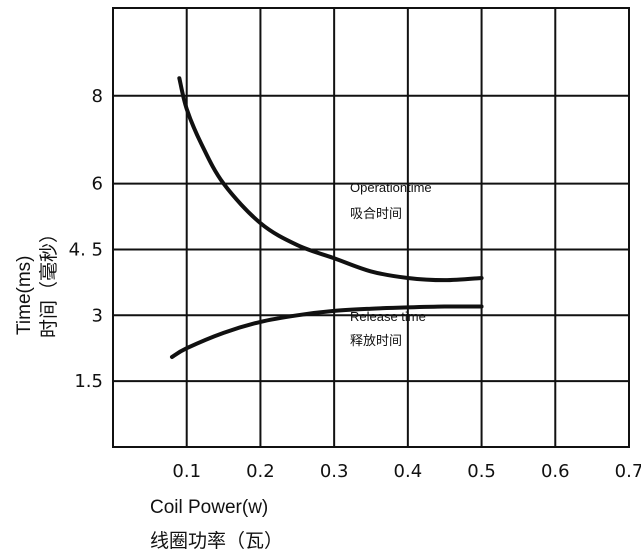 This screenshot has height=557, width=641. What do you see at coordinates (481, 471) in the screenshot?
I see `x-tick-label: 0.5` at bounding box center [481, 471].